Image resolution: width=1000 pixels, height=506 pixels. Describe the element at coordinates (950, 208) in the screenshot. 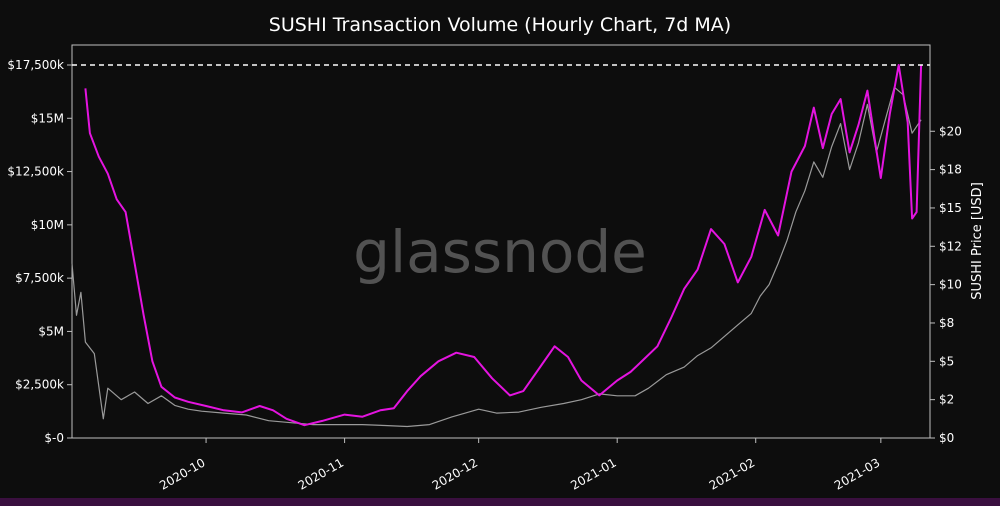

I see `right-tick-label: $15` at that location.